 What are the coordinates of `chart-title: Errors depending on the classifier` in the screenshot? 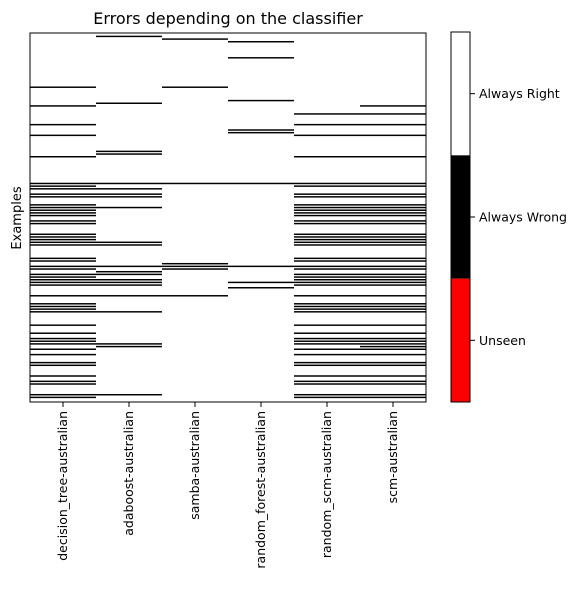 It's located at (228, 18).